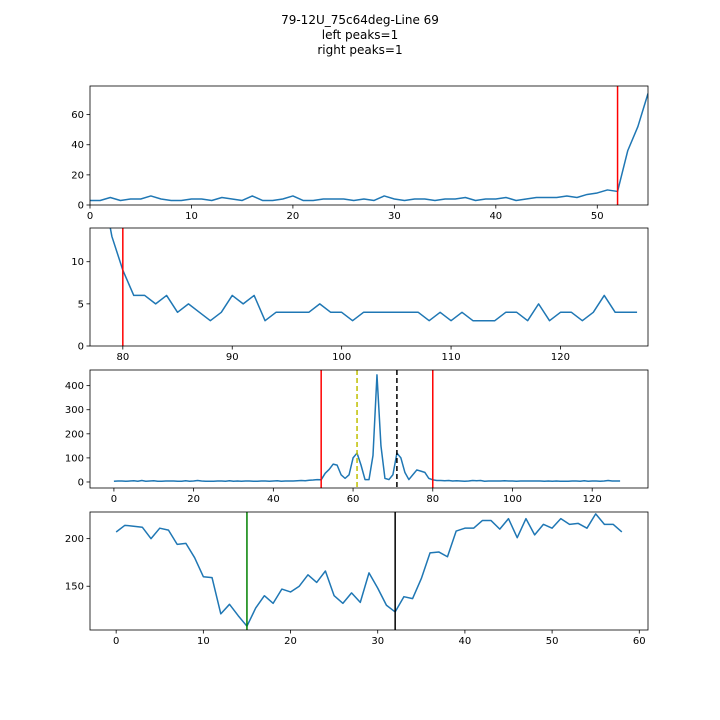 This screenshot has height=720, width=720. I want to click on y-tick-label: 20, so click(77, 175).